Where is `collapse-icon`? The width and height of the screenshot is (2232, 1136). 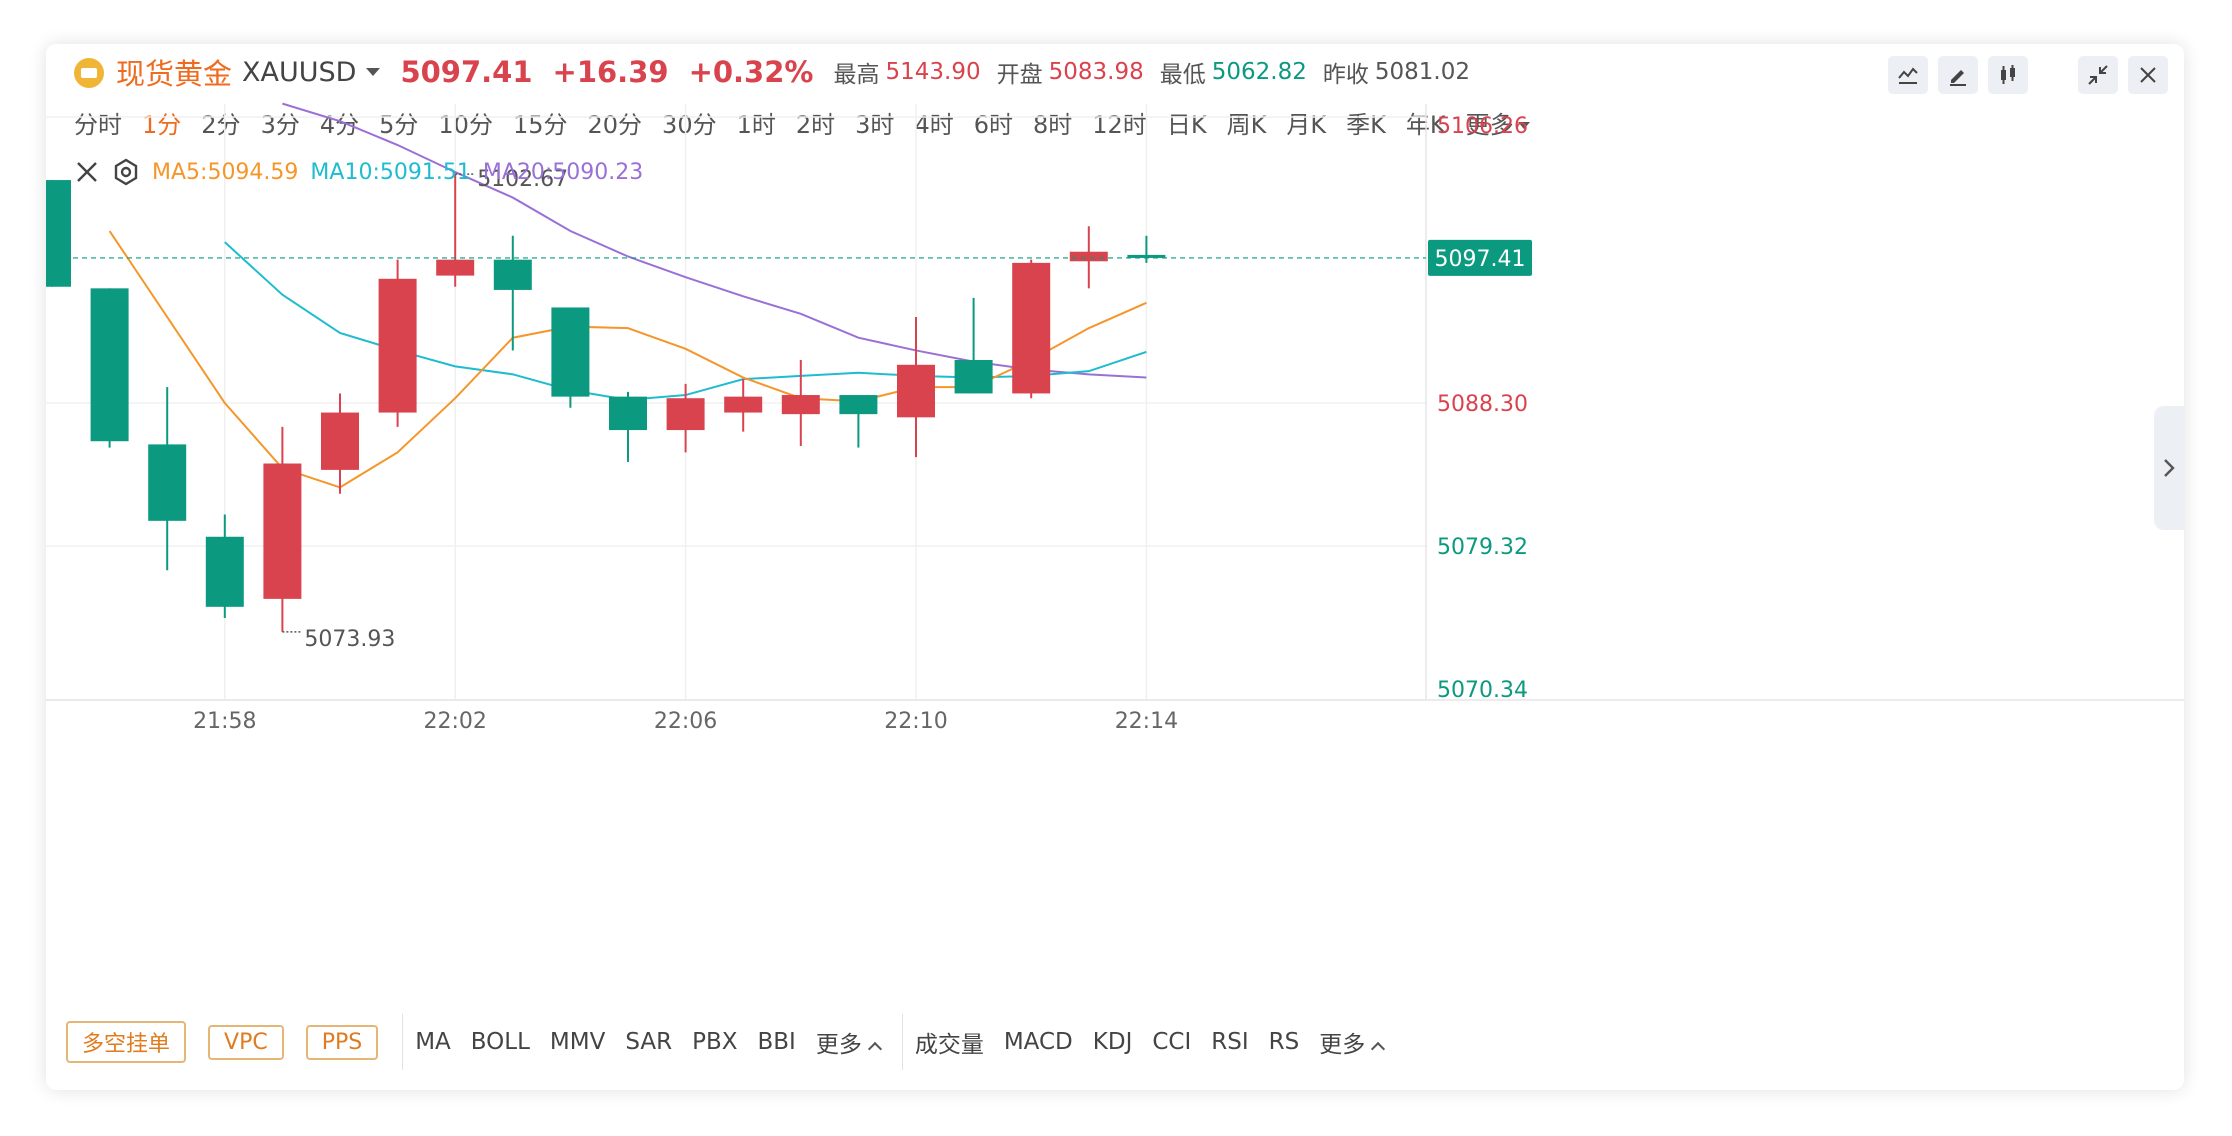
collapse-icon is located at coordinates (2098, 75).